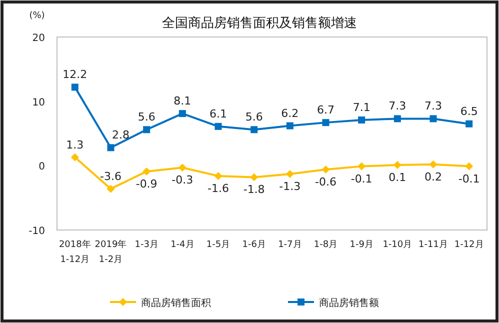 This screenshot has width=499, height=323. I want to click on x-tick-label: 1-4月, so click(182, 245).